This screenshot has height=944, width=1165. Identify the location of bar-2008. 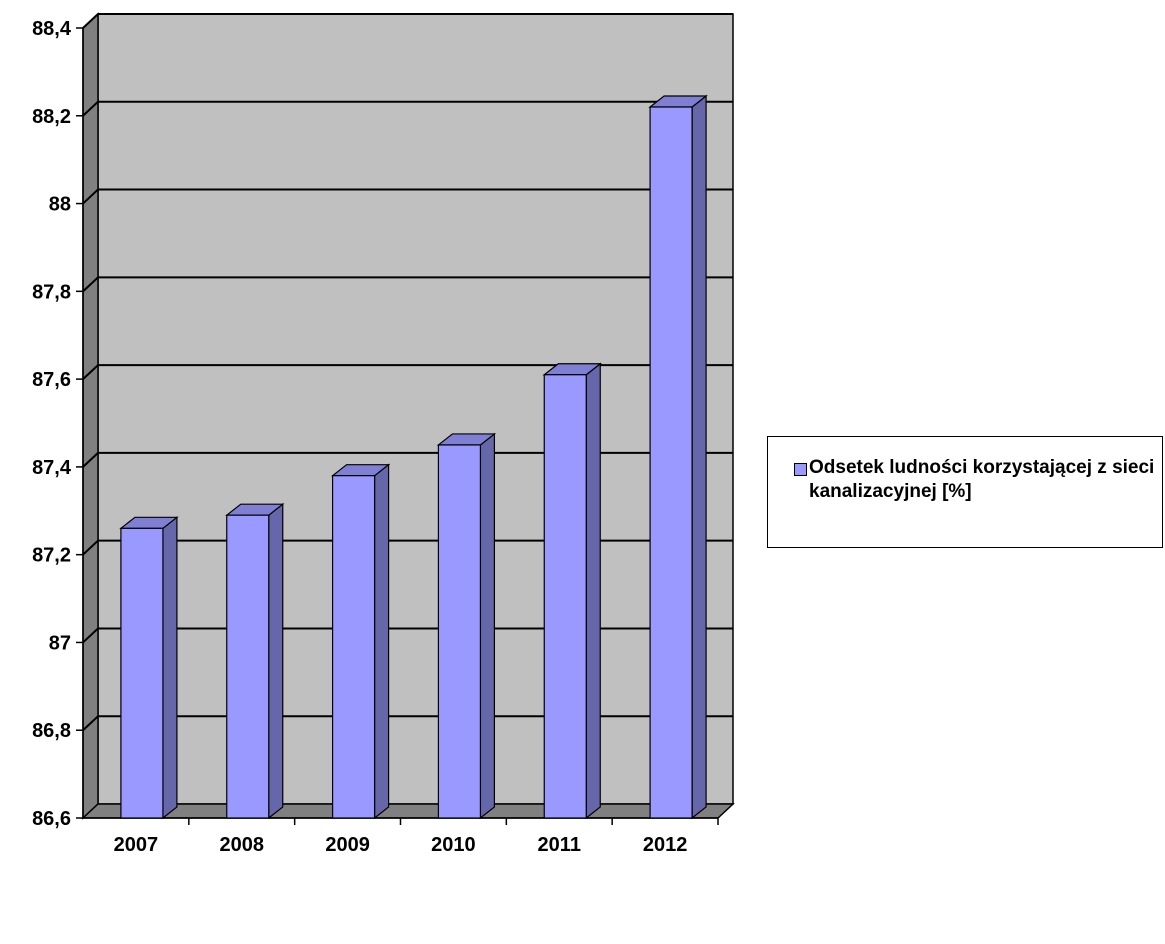
(255, 661).